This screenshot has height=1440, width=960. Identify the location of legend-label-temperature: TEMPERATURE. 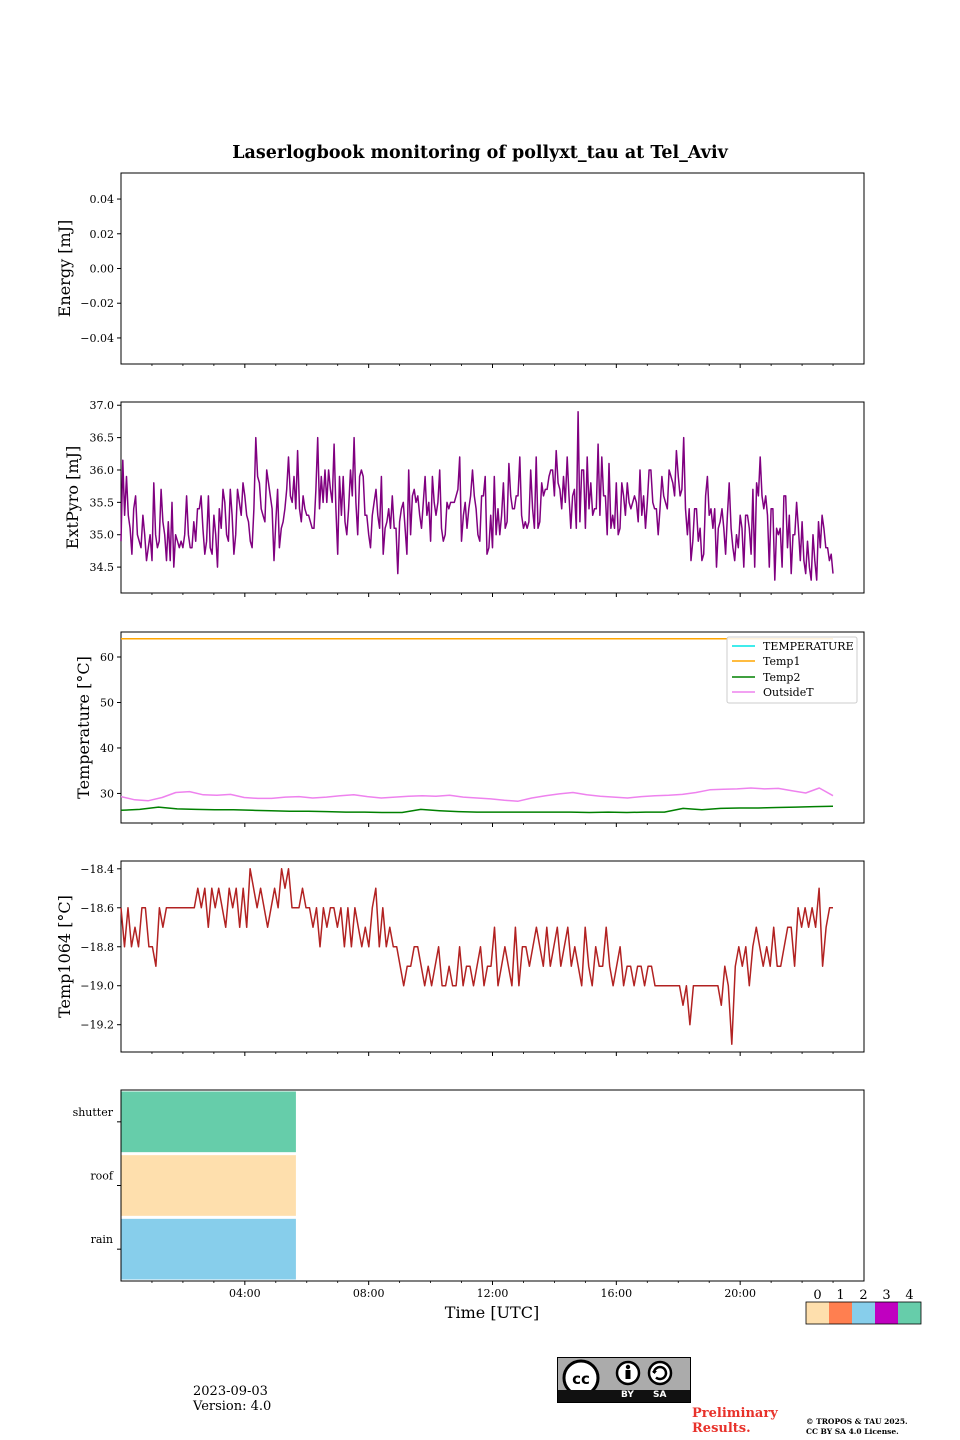
(808, 646).